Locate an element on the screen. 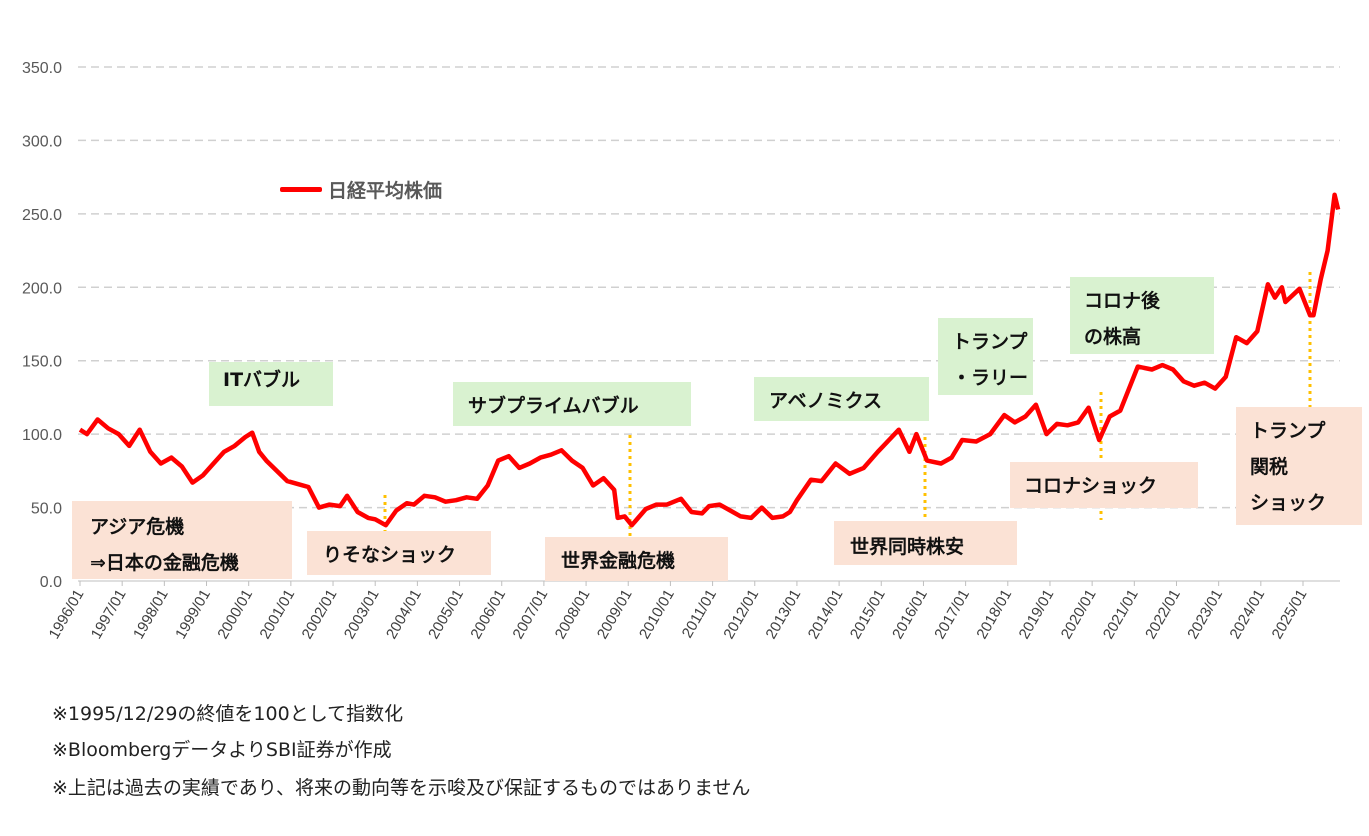 Image resolution: width=1369 pixels, height=836 pixels. x-tick-label: 2010/01 is located at coordinates (657, 614).